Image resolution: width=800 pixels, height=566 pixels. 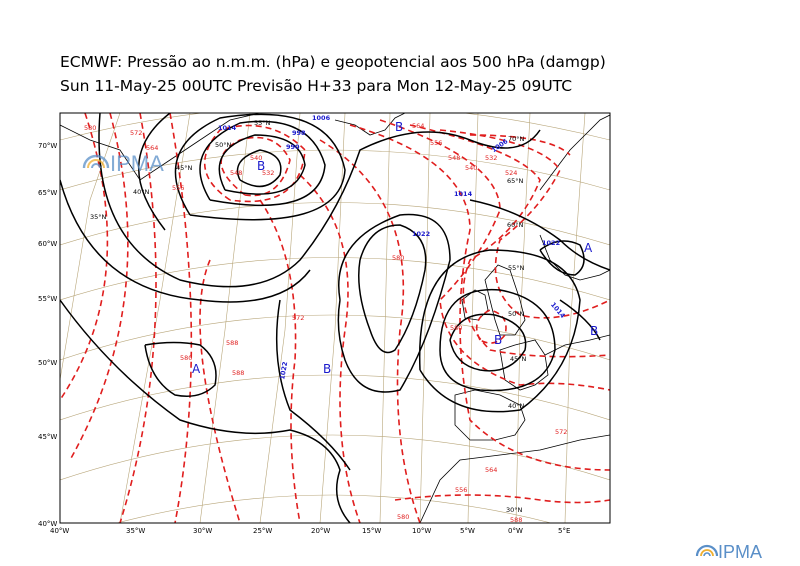 What do you see at coordinates (475, 305) in the screenshot?
I see `ireland-coast` at bounding box center [475, 305].